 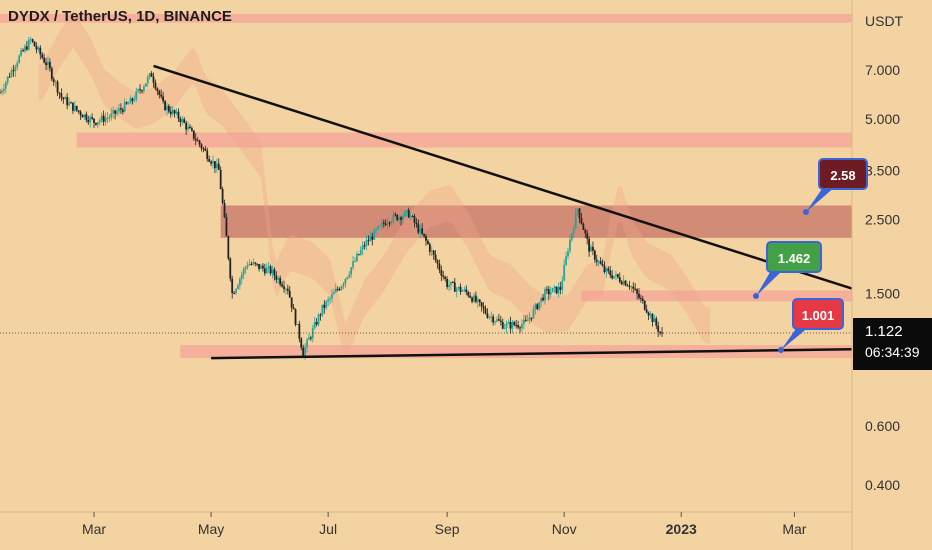 I want to click on current-price-badge: 1.122 06:34:39, so click(x=892, y=344).